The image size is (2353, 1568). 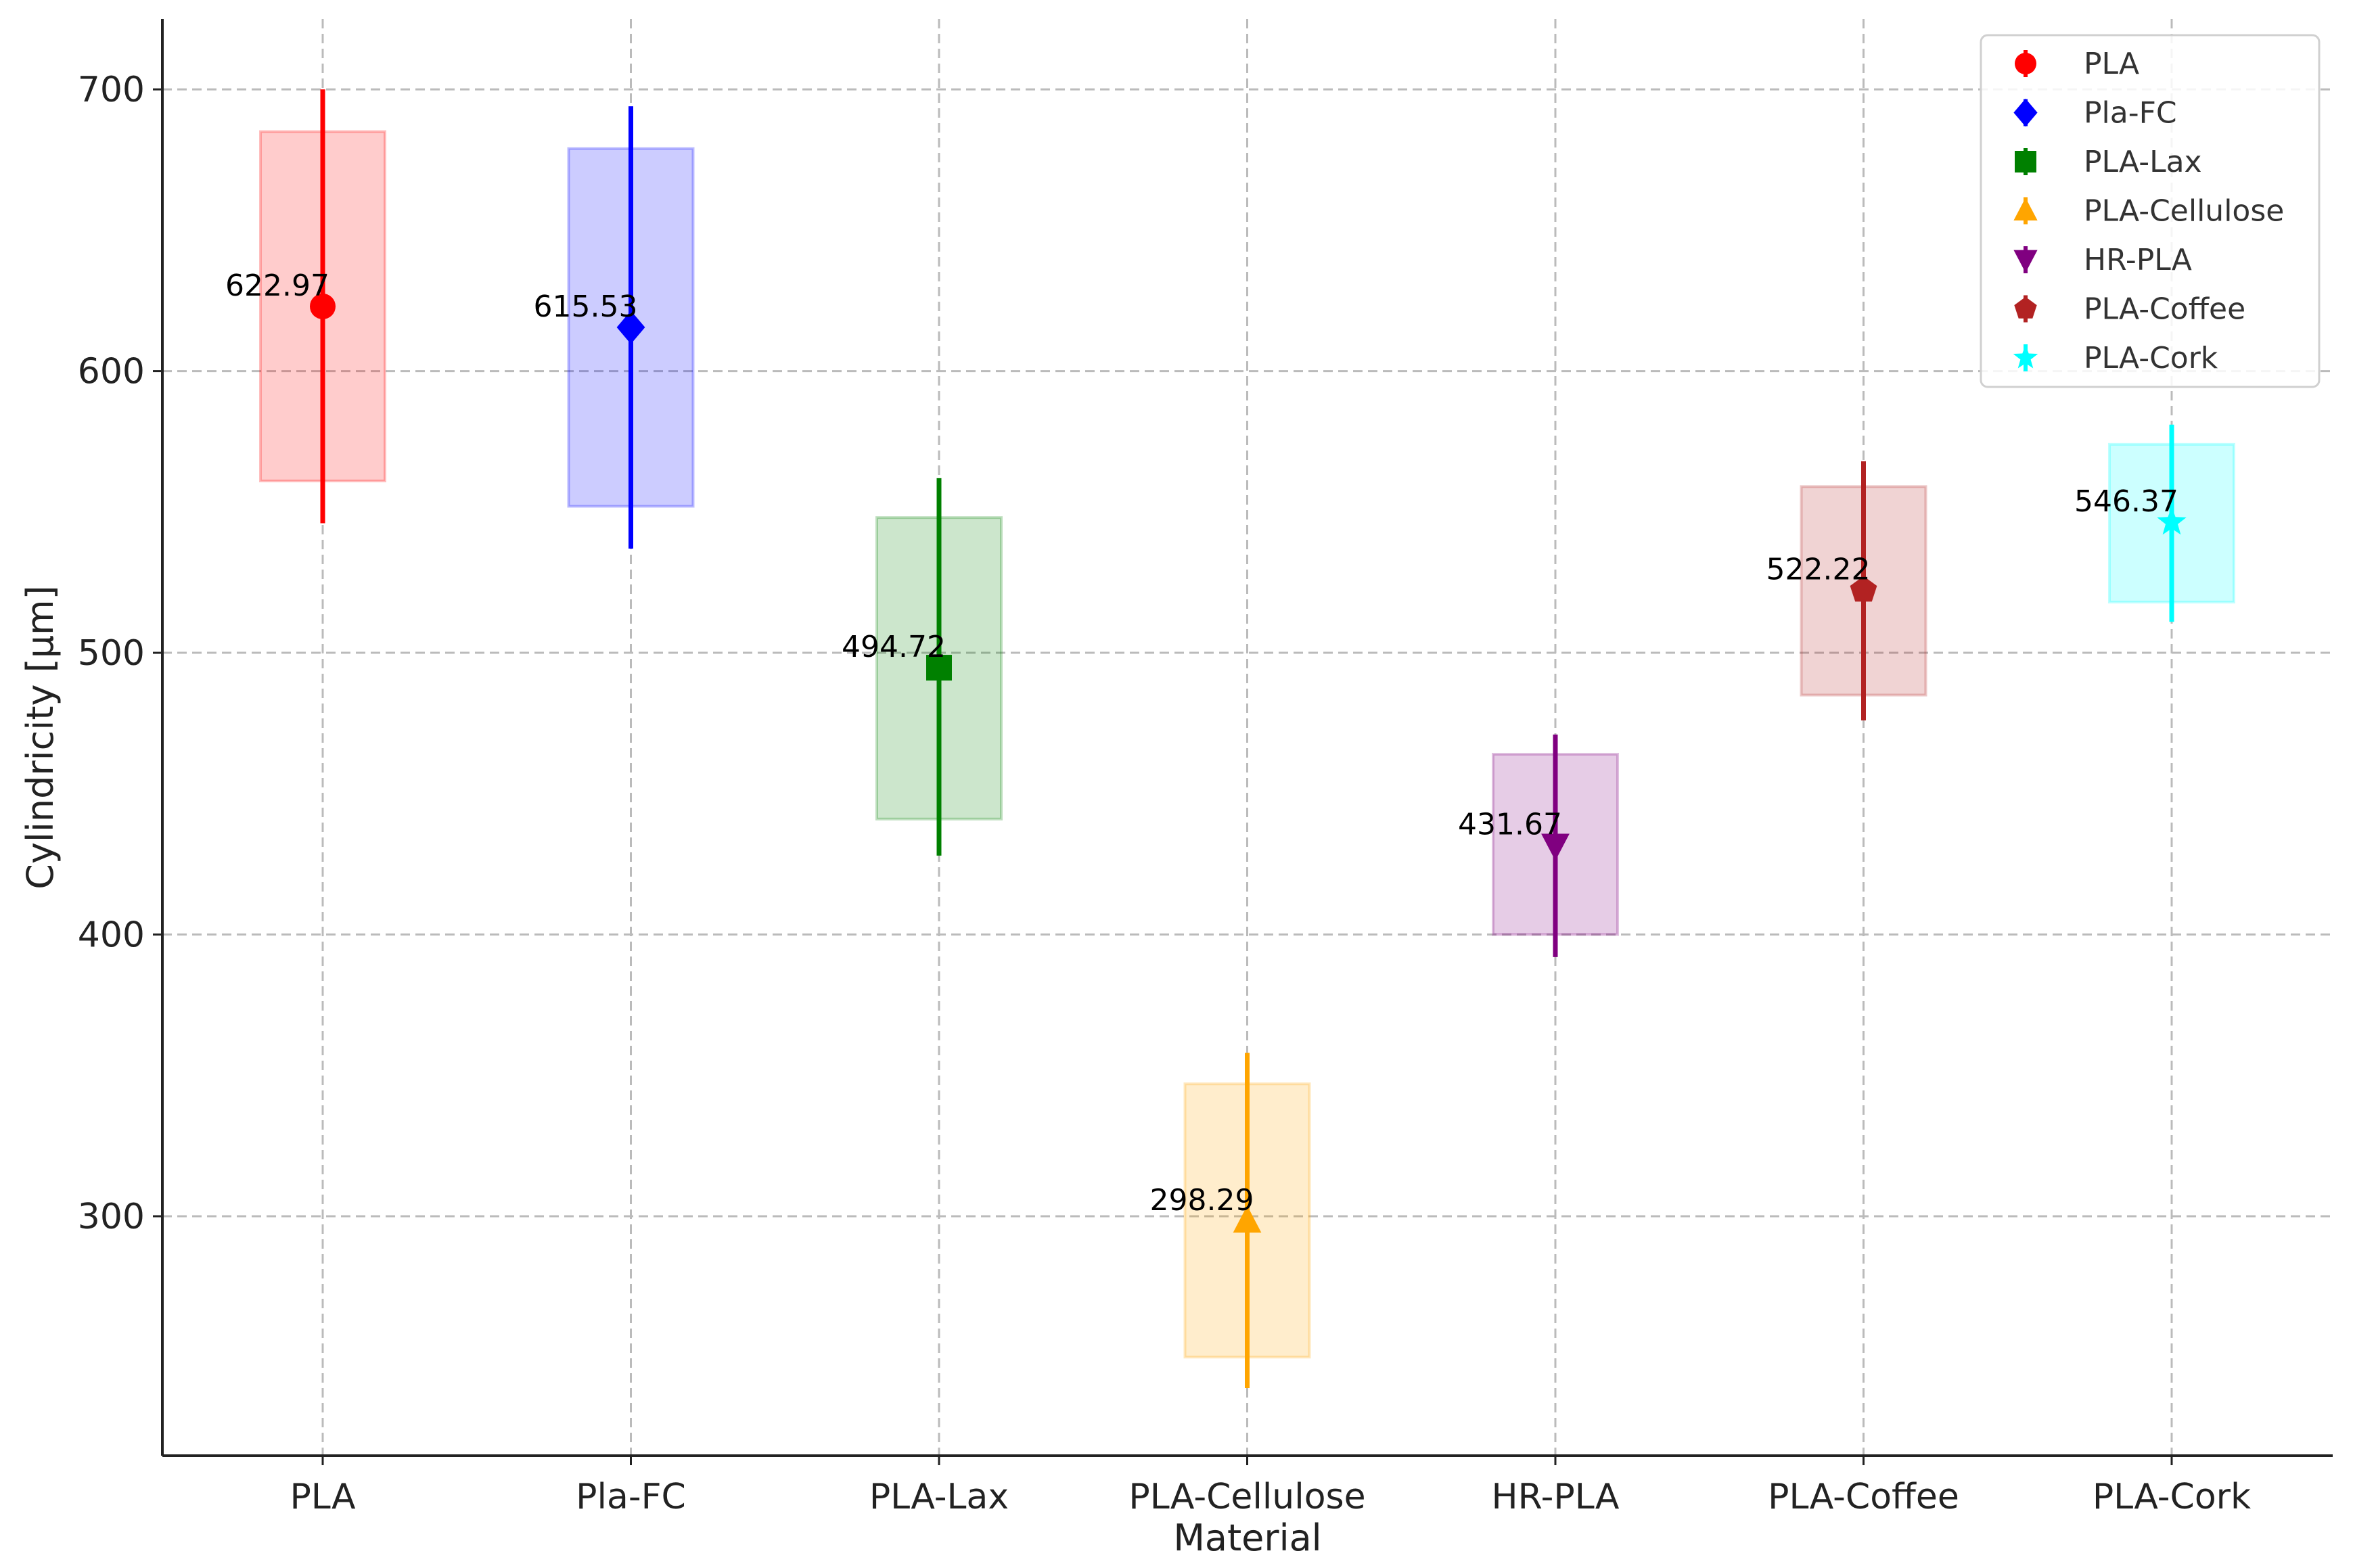 I want to click on mean-marker-pla, so click(x=323, y=306).